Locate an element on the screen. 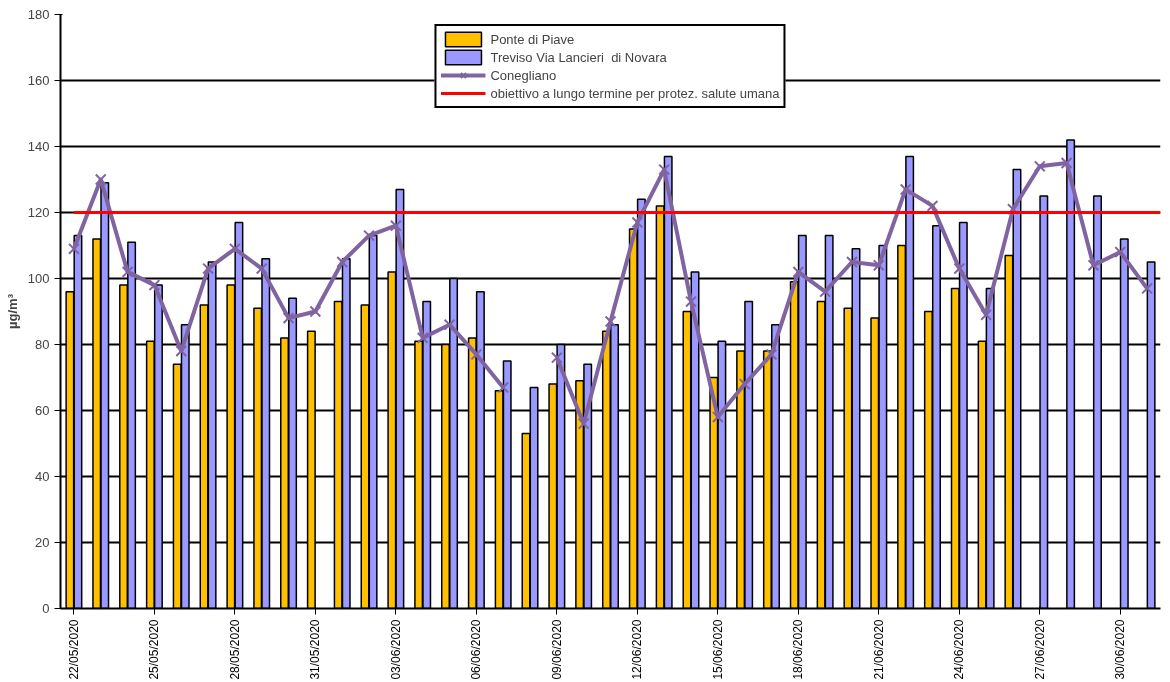 The image size is (1170, 682). x-tick-label: 09/06/2020 is located at coordinates (556, 649).